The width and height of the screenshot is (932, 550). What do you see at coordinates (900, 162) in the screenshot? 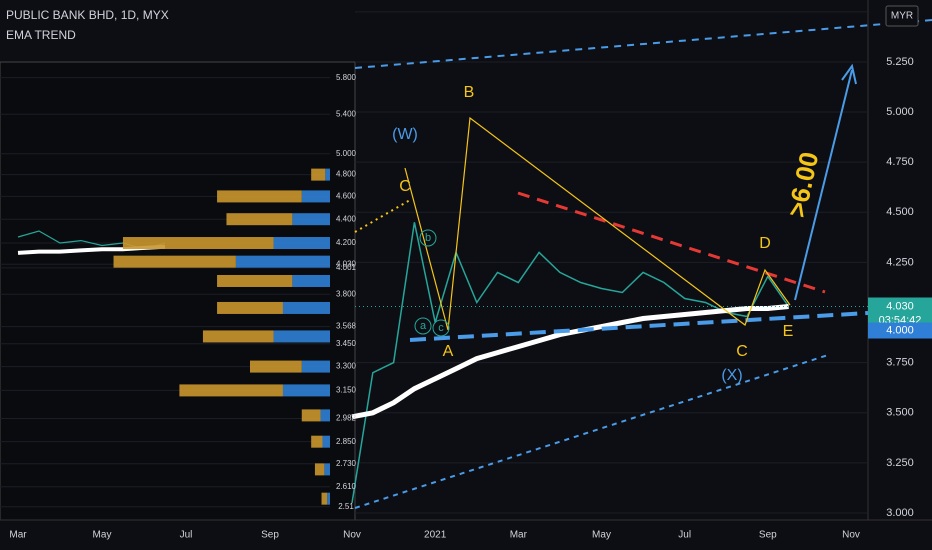
I see `y-tick-label: 4.750` at bounding box center [900, 162].